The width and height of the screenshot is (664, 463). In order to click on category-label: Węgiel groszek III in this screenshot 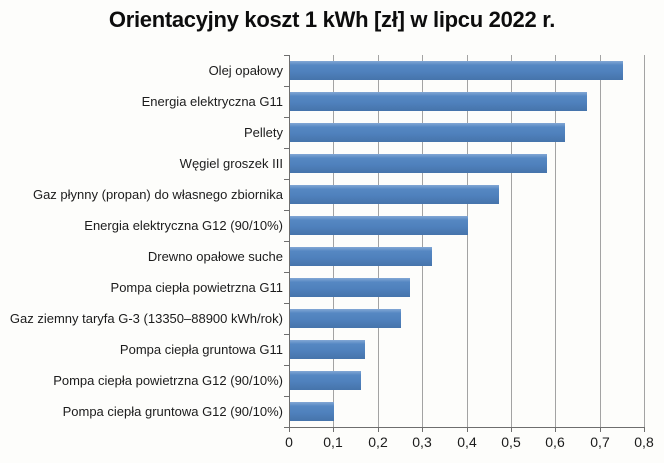, I will do `click(231, 163)`.